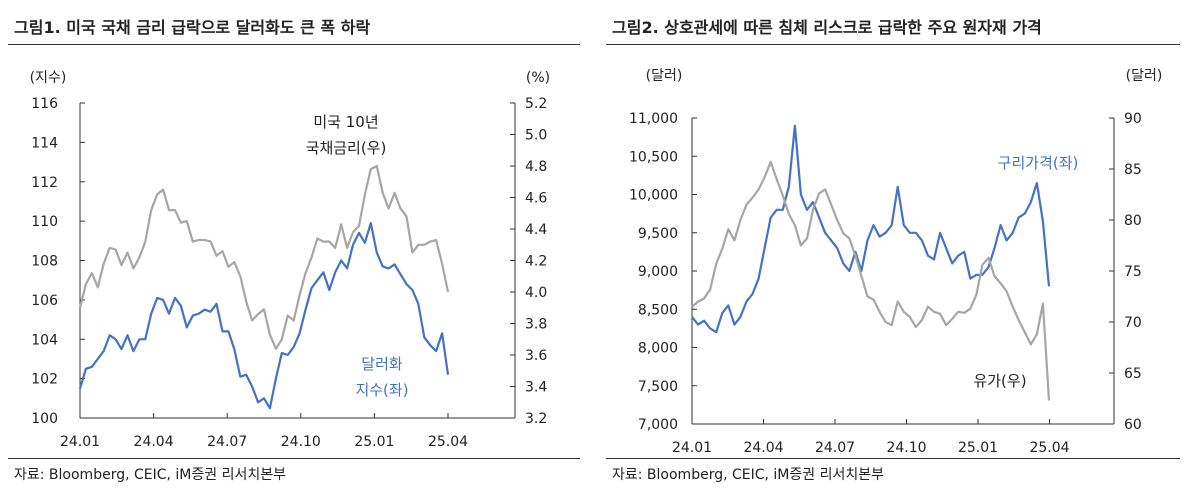  What do you see at coordinates (653, 196) in the screenshot?
I see `left-tick-label: 10,000` at bounding box center [653, 196].